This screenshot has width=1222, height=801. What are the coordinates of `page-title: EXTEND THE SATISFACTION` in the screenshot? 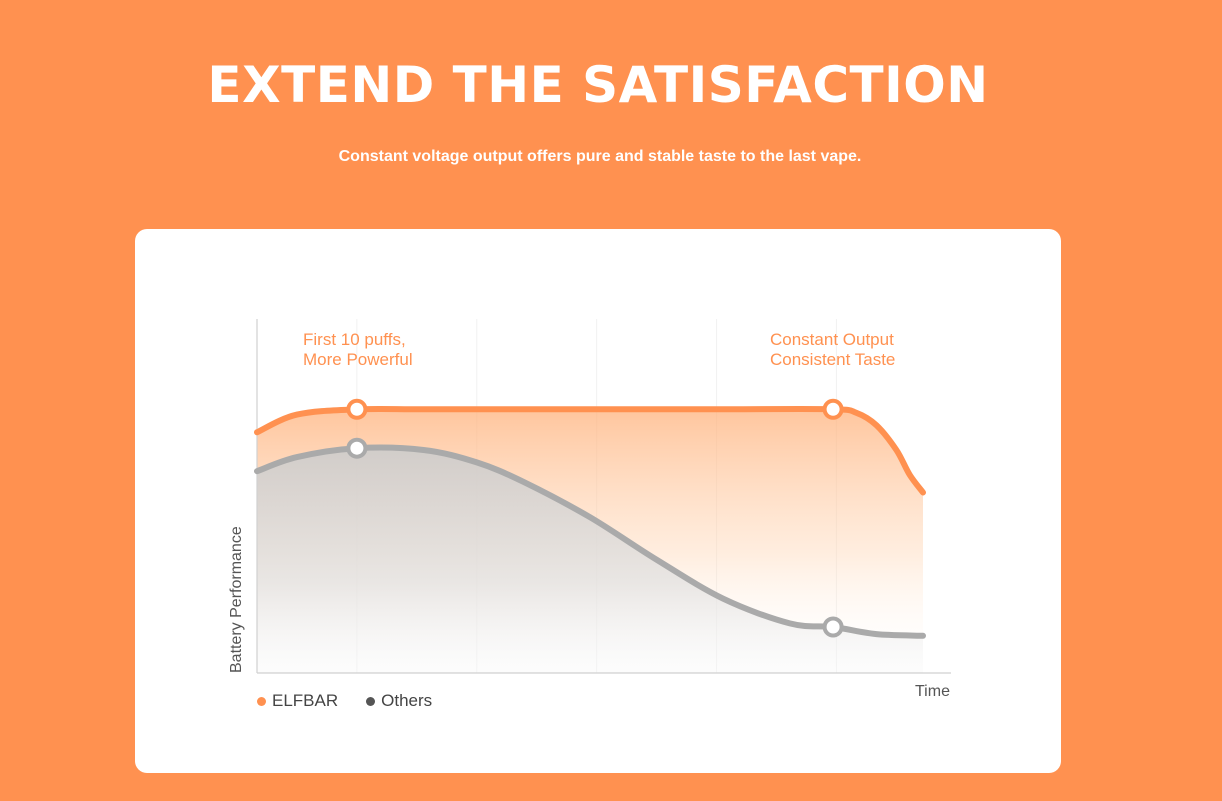 It's located at (598, 85).